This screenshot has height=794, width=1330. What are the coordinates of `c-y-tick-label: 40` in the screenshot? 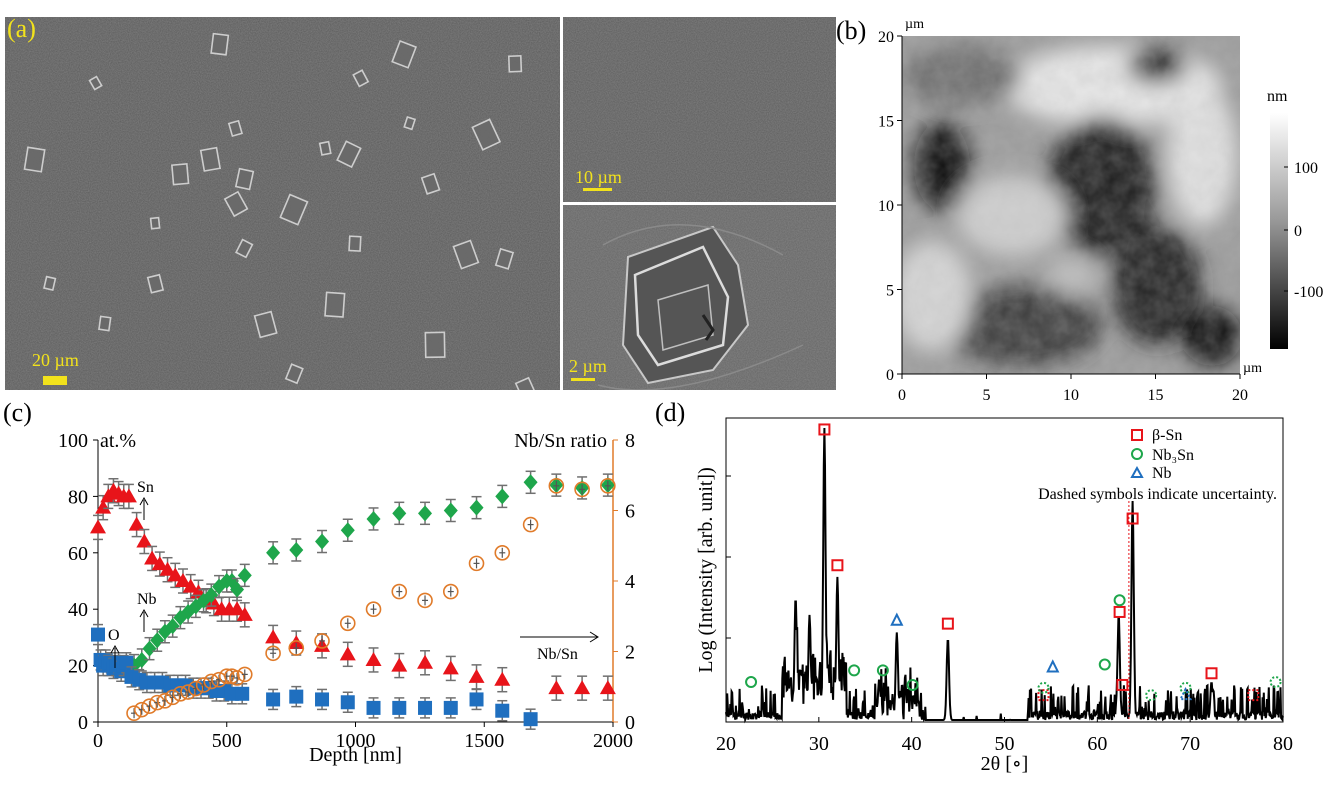 It's located at (78, 610).